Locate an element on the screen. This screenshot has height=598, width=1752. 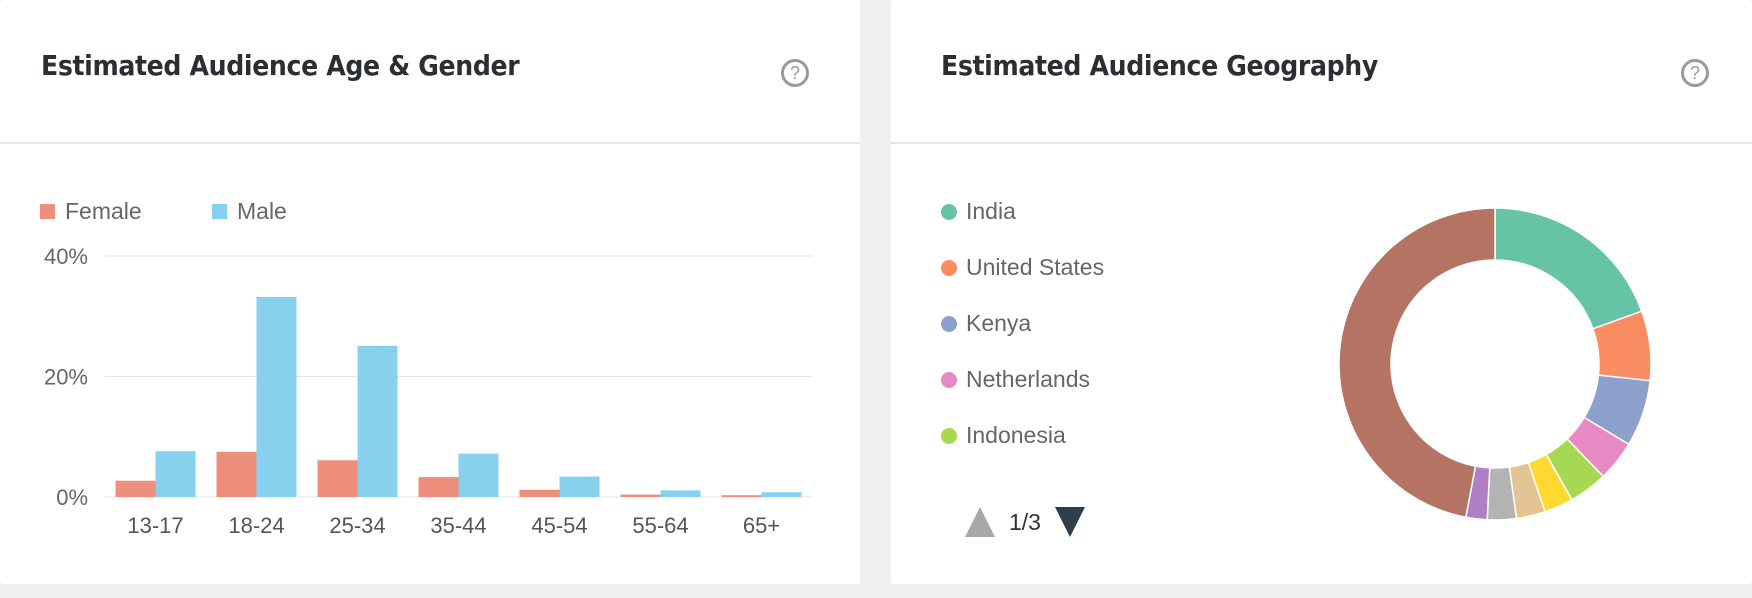
age-gender-title: Estimated Audience Age & Gender is located at coordinates (280, 65).